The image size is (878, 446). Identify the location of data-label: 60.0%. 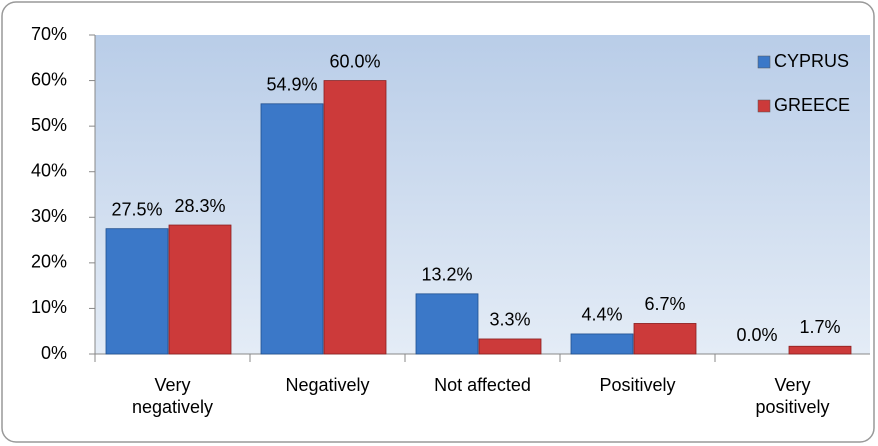
(354, 61).